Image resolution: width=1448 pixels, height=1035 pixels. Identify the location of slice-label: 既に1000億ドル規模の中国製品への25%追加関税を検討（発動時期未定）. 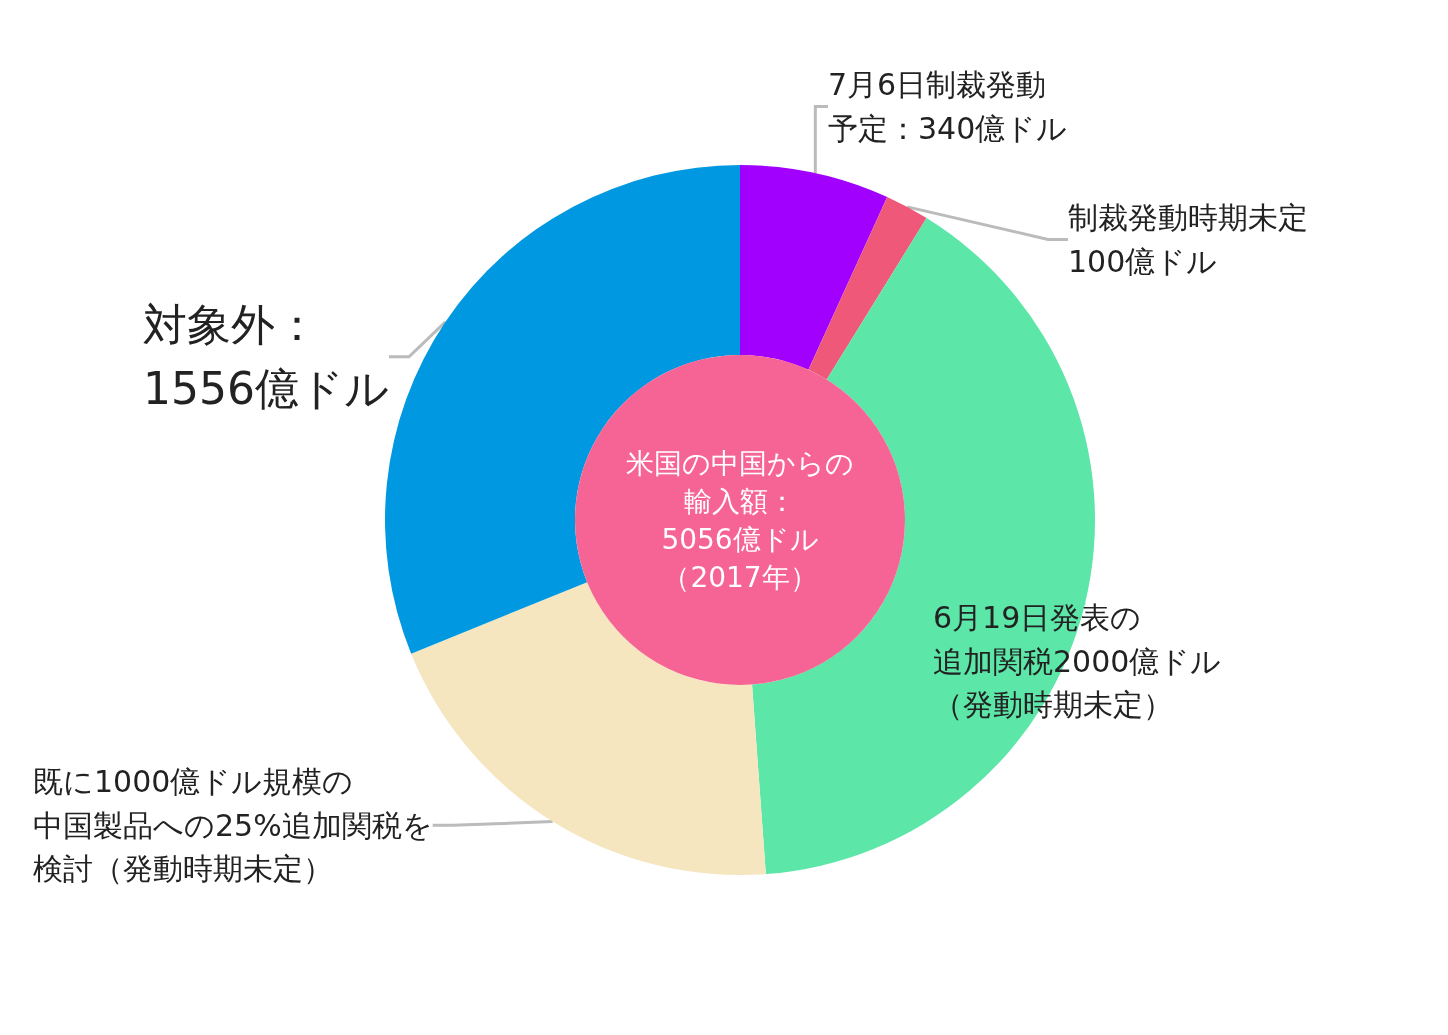
(233, 825).